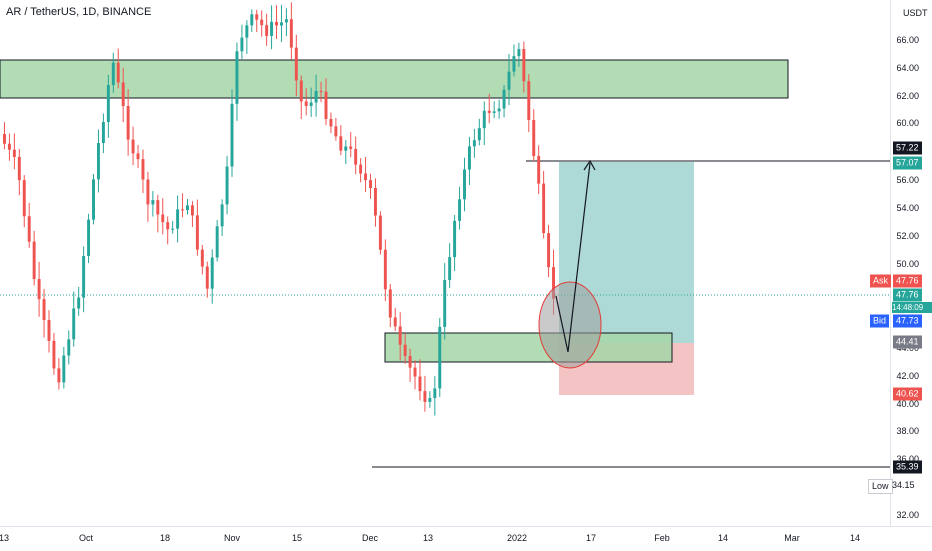 The height and width of the screenshot is (551, 932). Describe the element at coordinates (428, 538) in the screenshot. I see `date-tick: 13` at that location.